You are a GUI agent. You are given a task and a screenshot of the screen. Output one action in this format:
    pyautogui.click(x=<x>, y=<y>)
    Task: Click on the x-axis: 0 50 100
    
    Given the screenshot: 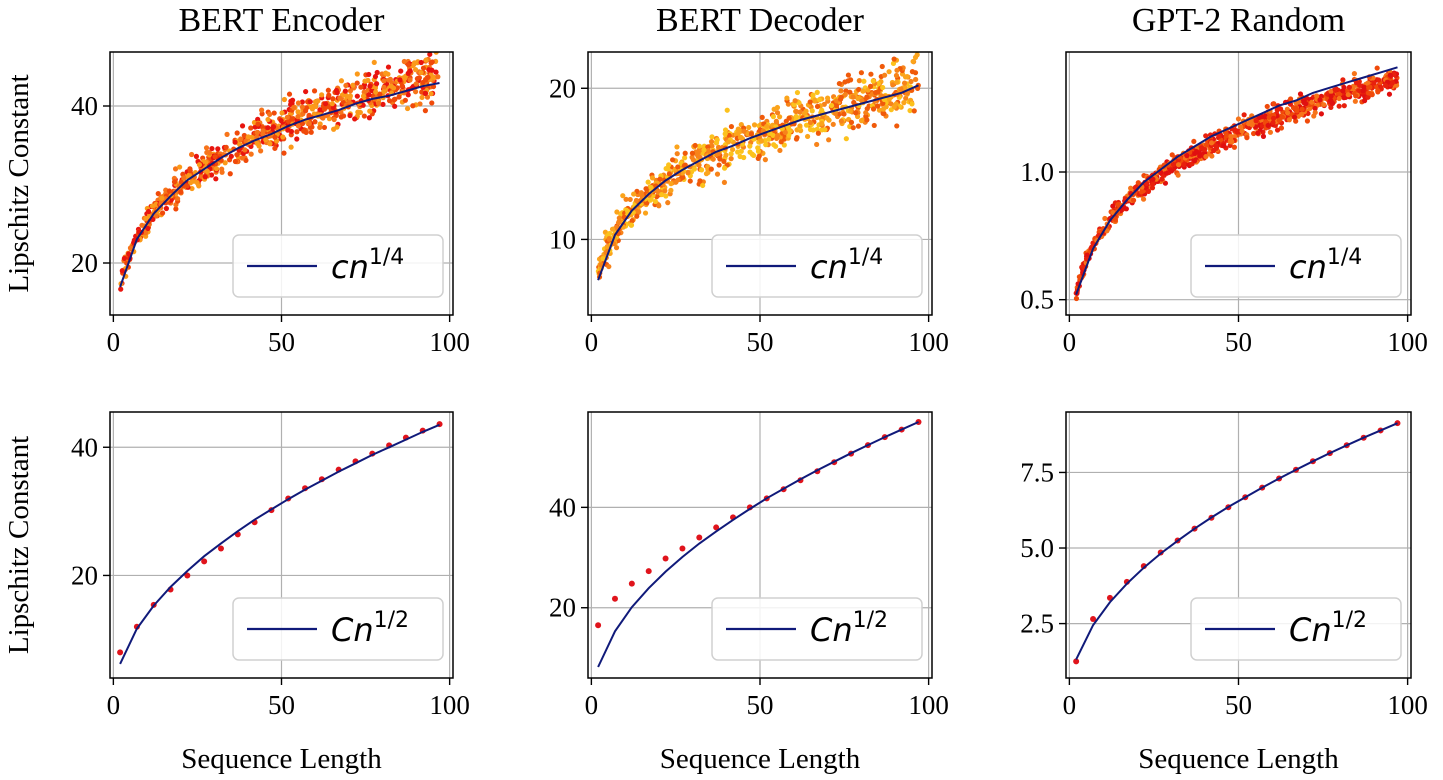 What is the action you would take?
    pyautogui.click(x=288, y=699)
    